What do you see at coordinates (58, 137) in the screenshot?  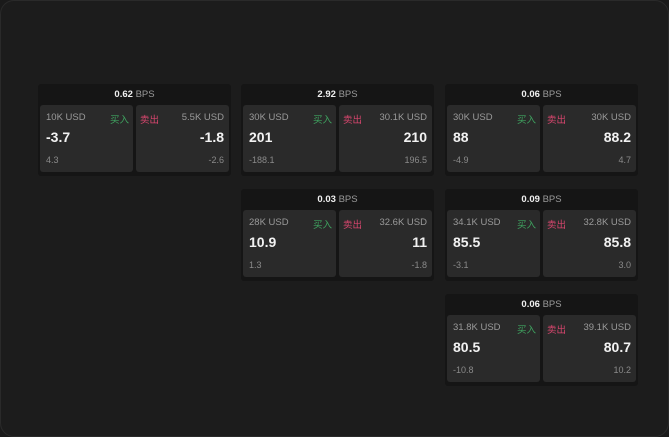 I see `buy-price: -3.7` at bounding box center [58, 137].